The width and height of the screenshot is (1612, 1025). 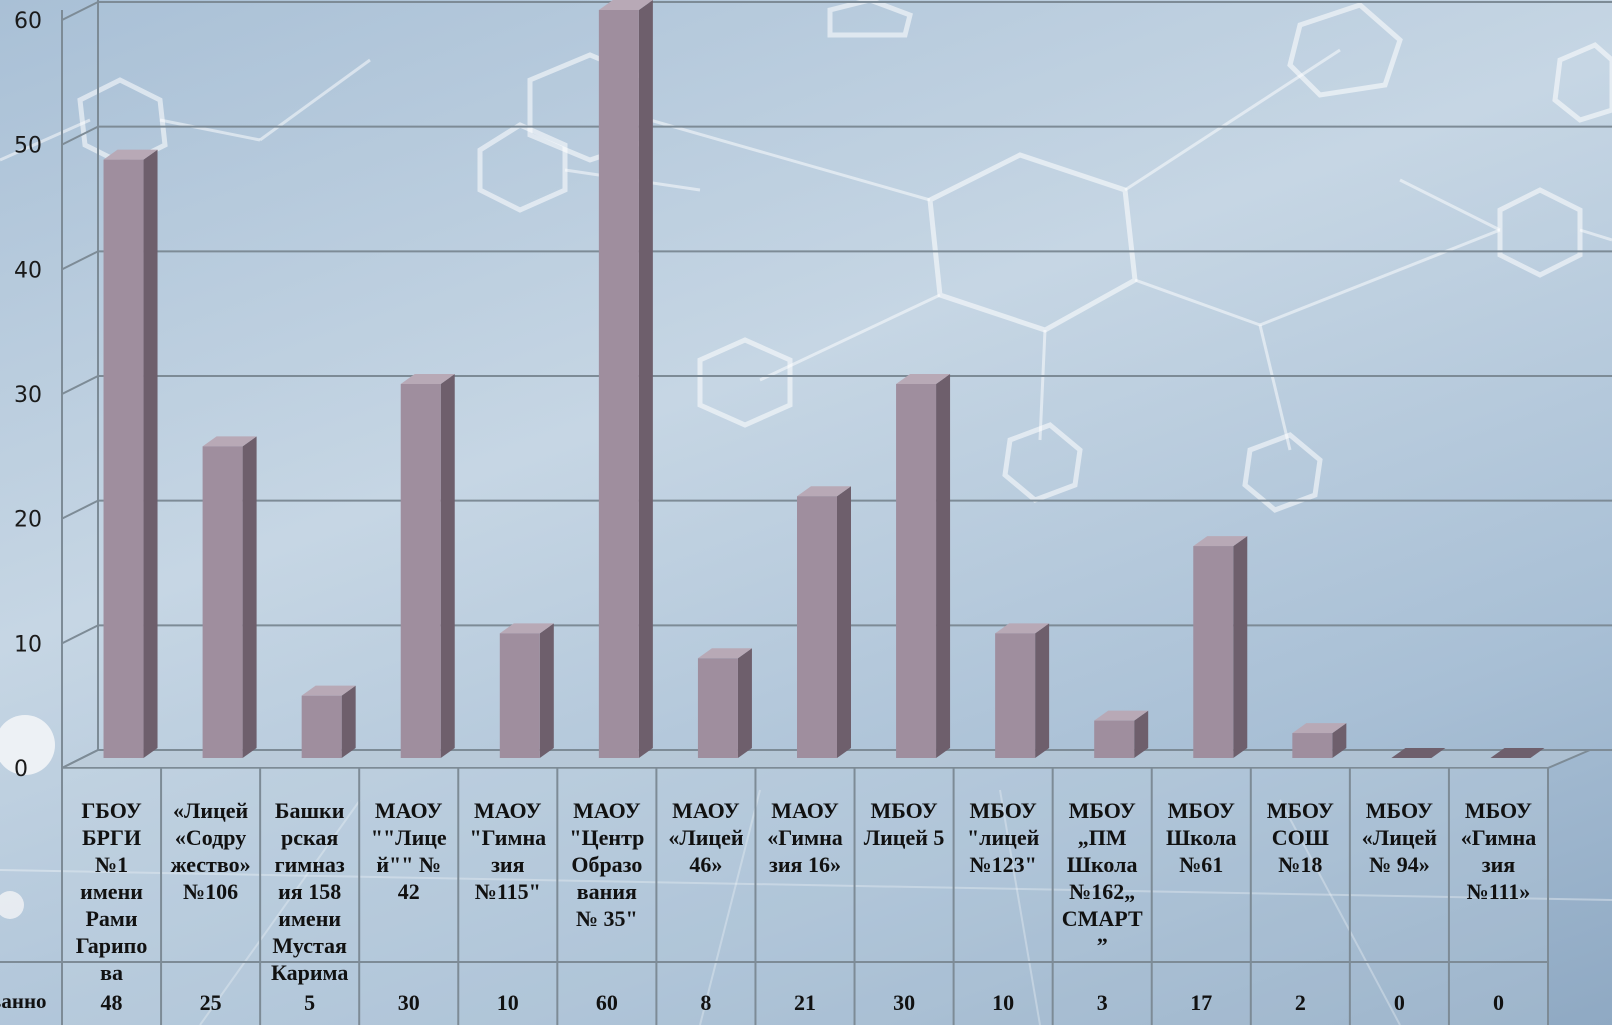 I want to click on category-label: МАОУ «Лицей 46», so click(x=706, y=837).